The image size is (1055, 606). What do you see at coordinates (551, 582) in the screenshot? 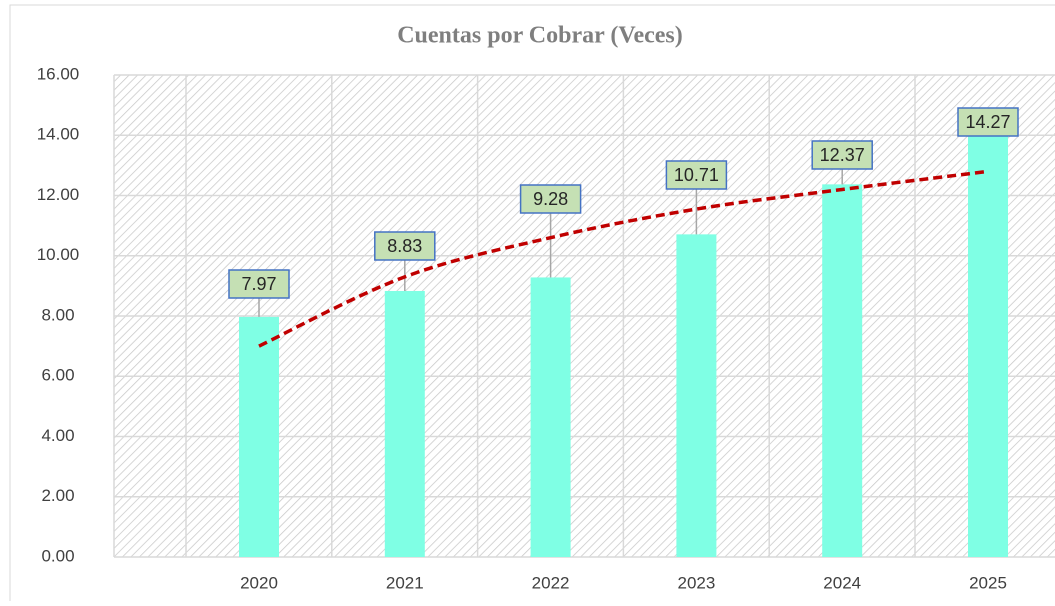
I see `x-tick-label: 2022` at bounding box center [551, 582].